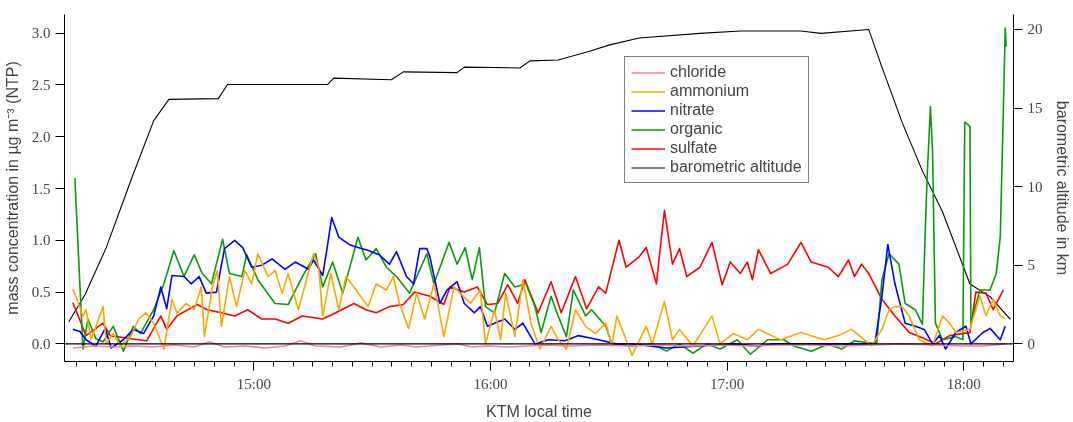 This screenshot has height=422, width=1073. What do you see at coordinates (692, 110) in the screenshot?
I see `legend-label: nitrate` at bounding box center [692, 110].